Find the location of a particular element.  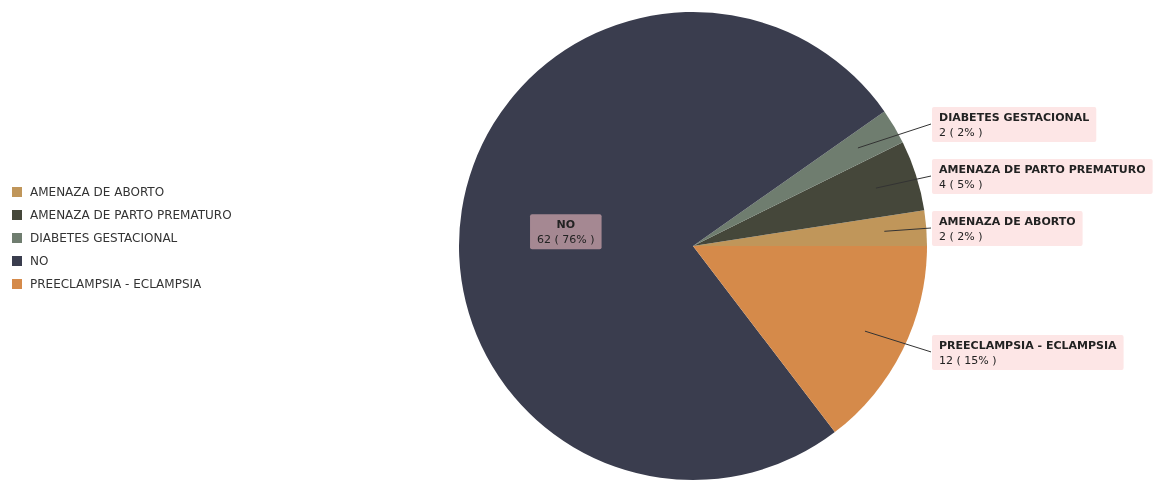

data-label: 12 ( 15% ) is located at coordinates (968, 360).